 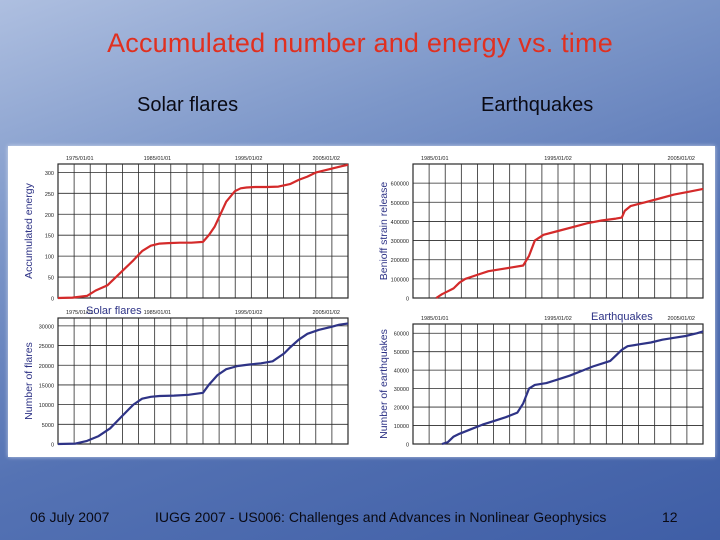 What do you see at coordinates (569, 243) in the screenshot?
I see `eq-strain-series-line` at bounding box center [569, 243].